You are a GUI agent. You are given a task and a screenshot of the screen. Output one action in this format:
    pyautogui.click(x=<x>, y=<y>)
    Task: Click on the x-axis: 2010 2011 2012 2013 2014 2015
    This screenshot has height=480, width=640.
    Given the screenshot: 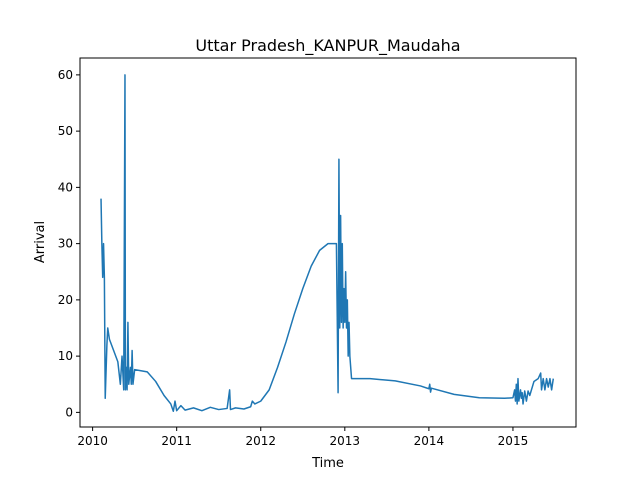 What is the action you would take?
    pyautogui.click(x=302, y=437)
    